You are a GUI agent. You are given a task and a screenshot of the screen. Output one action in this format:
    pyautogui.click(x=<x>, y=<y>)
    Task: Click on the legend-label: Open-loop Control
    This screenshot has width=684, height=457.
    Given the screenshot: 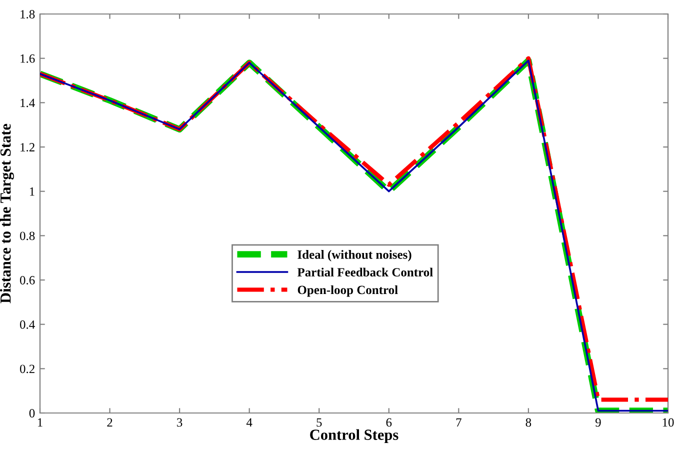 What is the action you would take?
    pyautogui.click(x=348, y=291)
    